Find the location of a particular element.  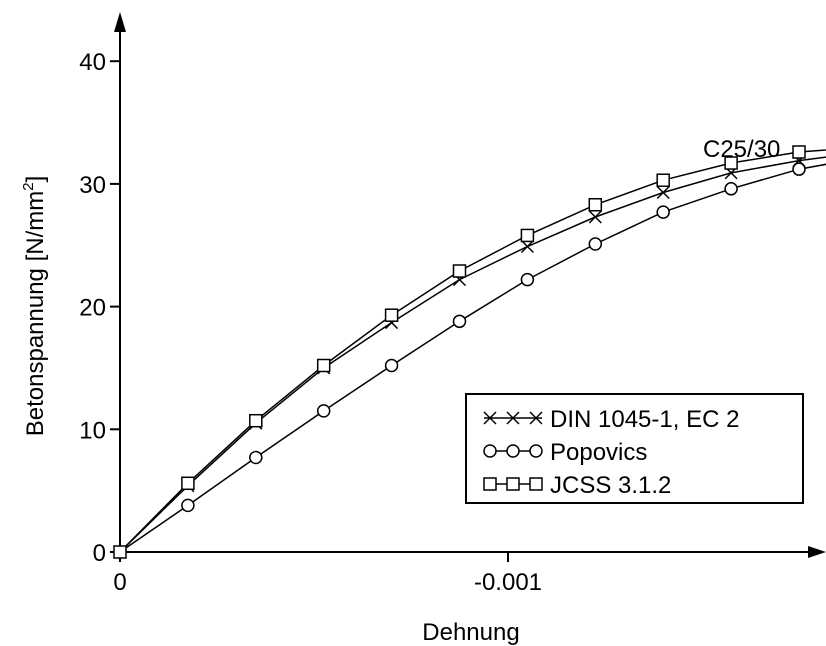

y-tick-label: 40 is located at coordinates (92, 62).